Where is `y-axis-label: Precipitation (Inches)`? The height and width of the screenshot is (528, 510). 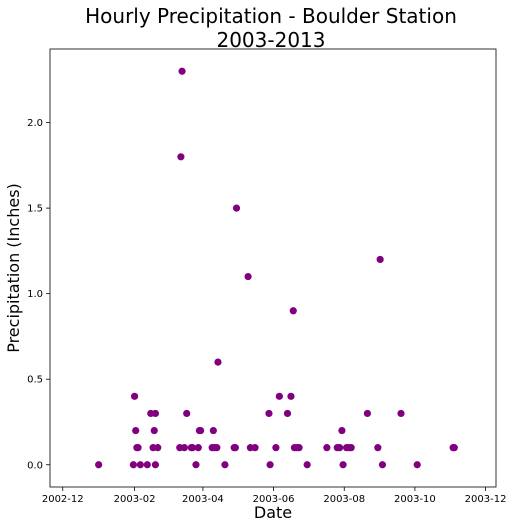
y-axis-label: Precipitation (Inches) is located at coordinates (13, 268).